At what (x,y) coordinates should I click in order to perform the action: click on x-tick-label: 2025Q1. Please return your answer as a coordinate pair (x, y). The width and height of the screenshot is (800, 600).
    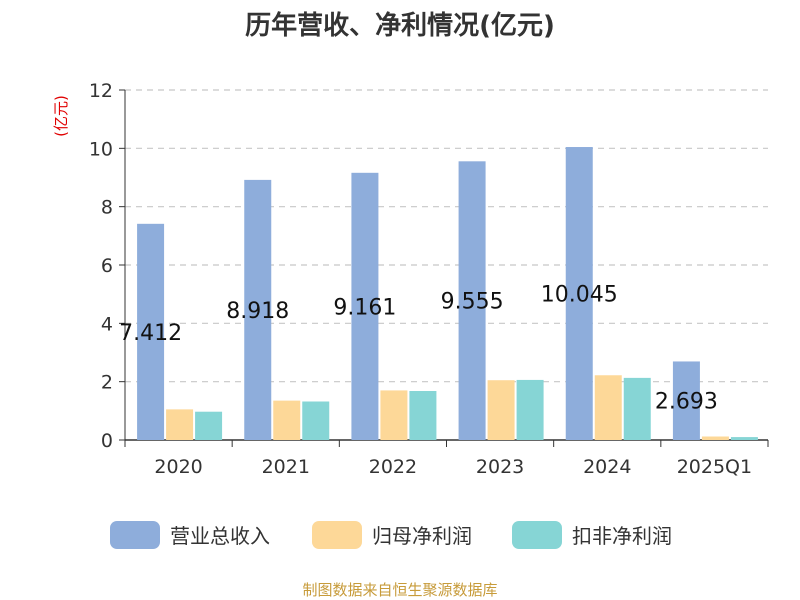
    Looking at the image, I should click on (714, 467).